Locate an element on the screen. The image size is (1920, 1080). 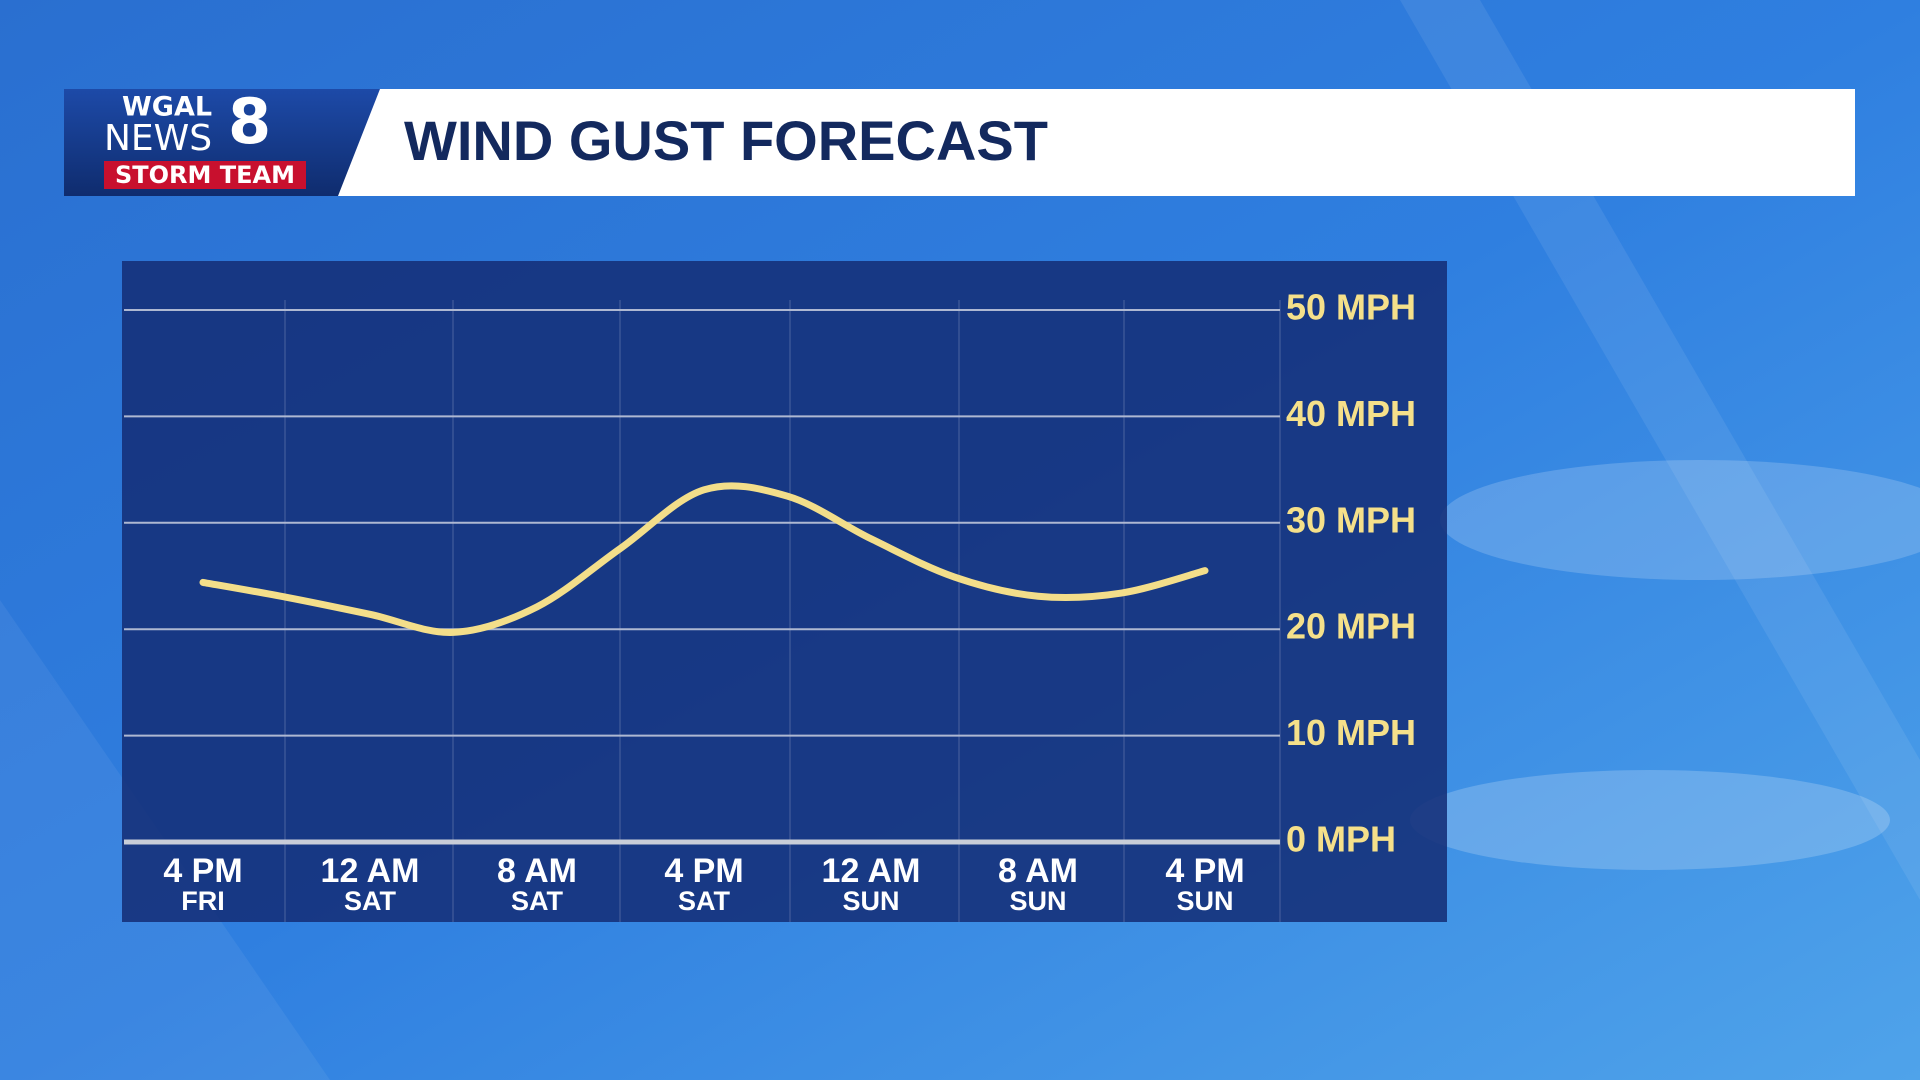
logo-team: STORM TEAM is located at coordinates (205, 175).